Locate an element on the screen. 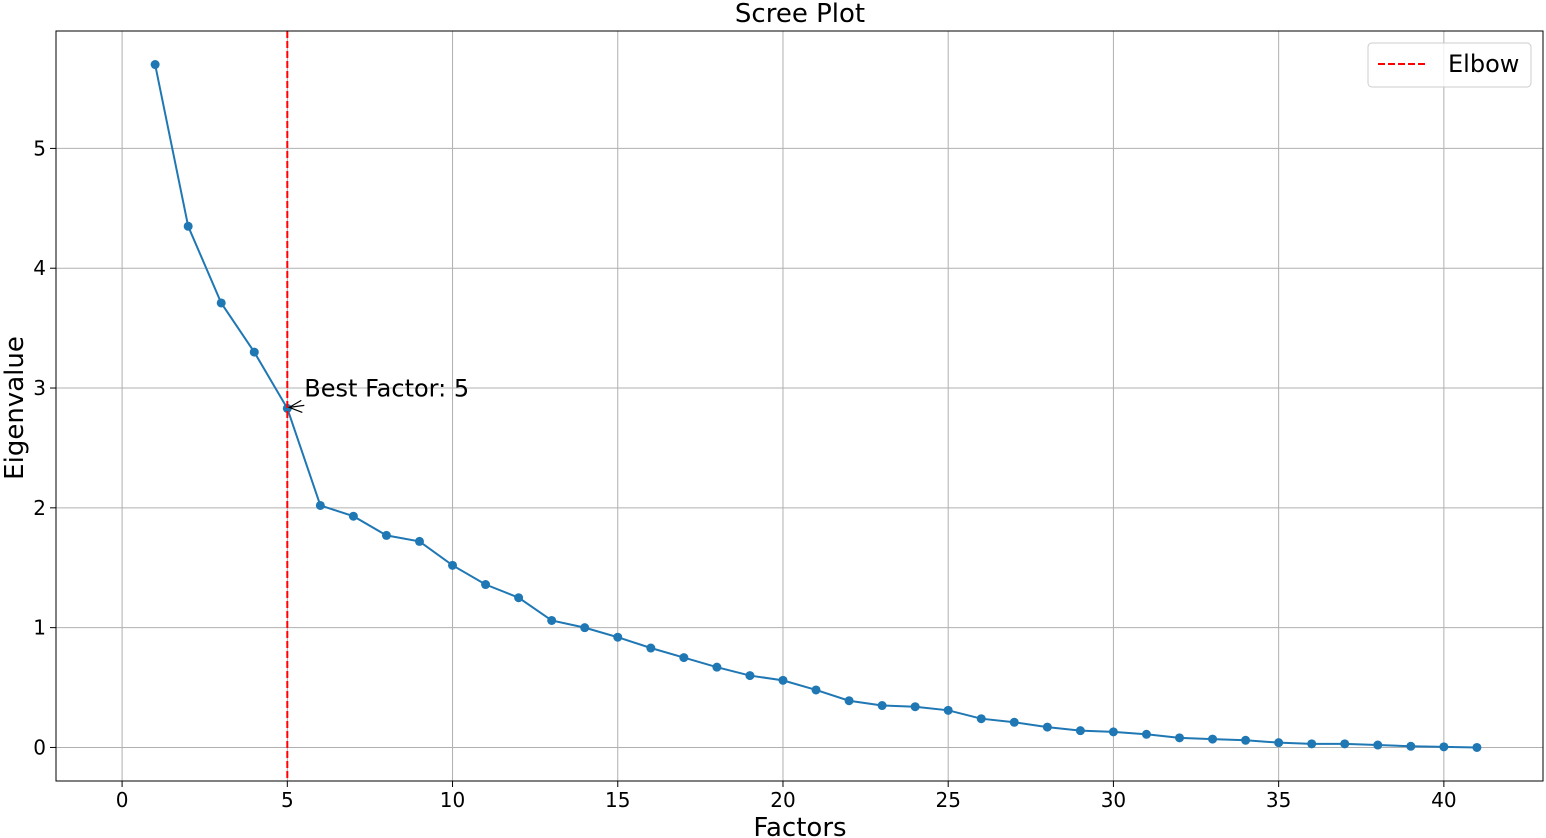  annotation-arrow-shaft is located at coordinates (297, 406).